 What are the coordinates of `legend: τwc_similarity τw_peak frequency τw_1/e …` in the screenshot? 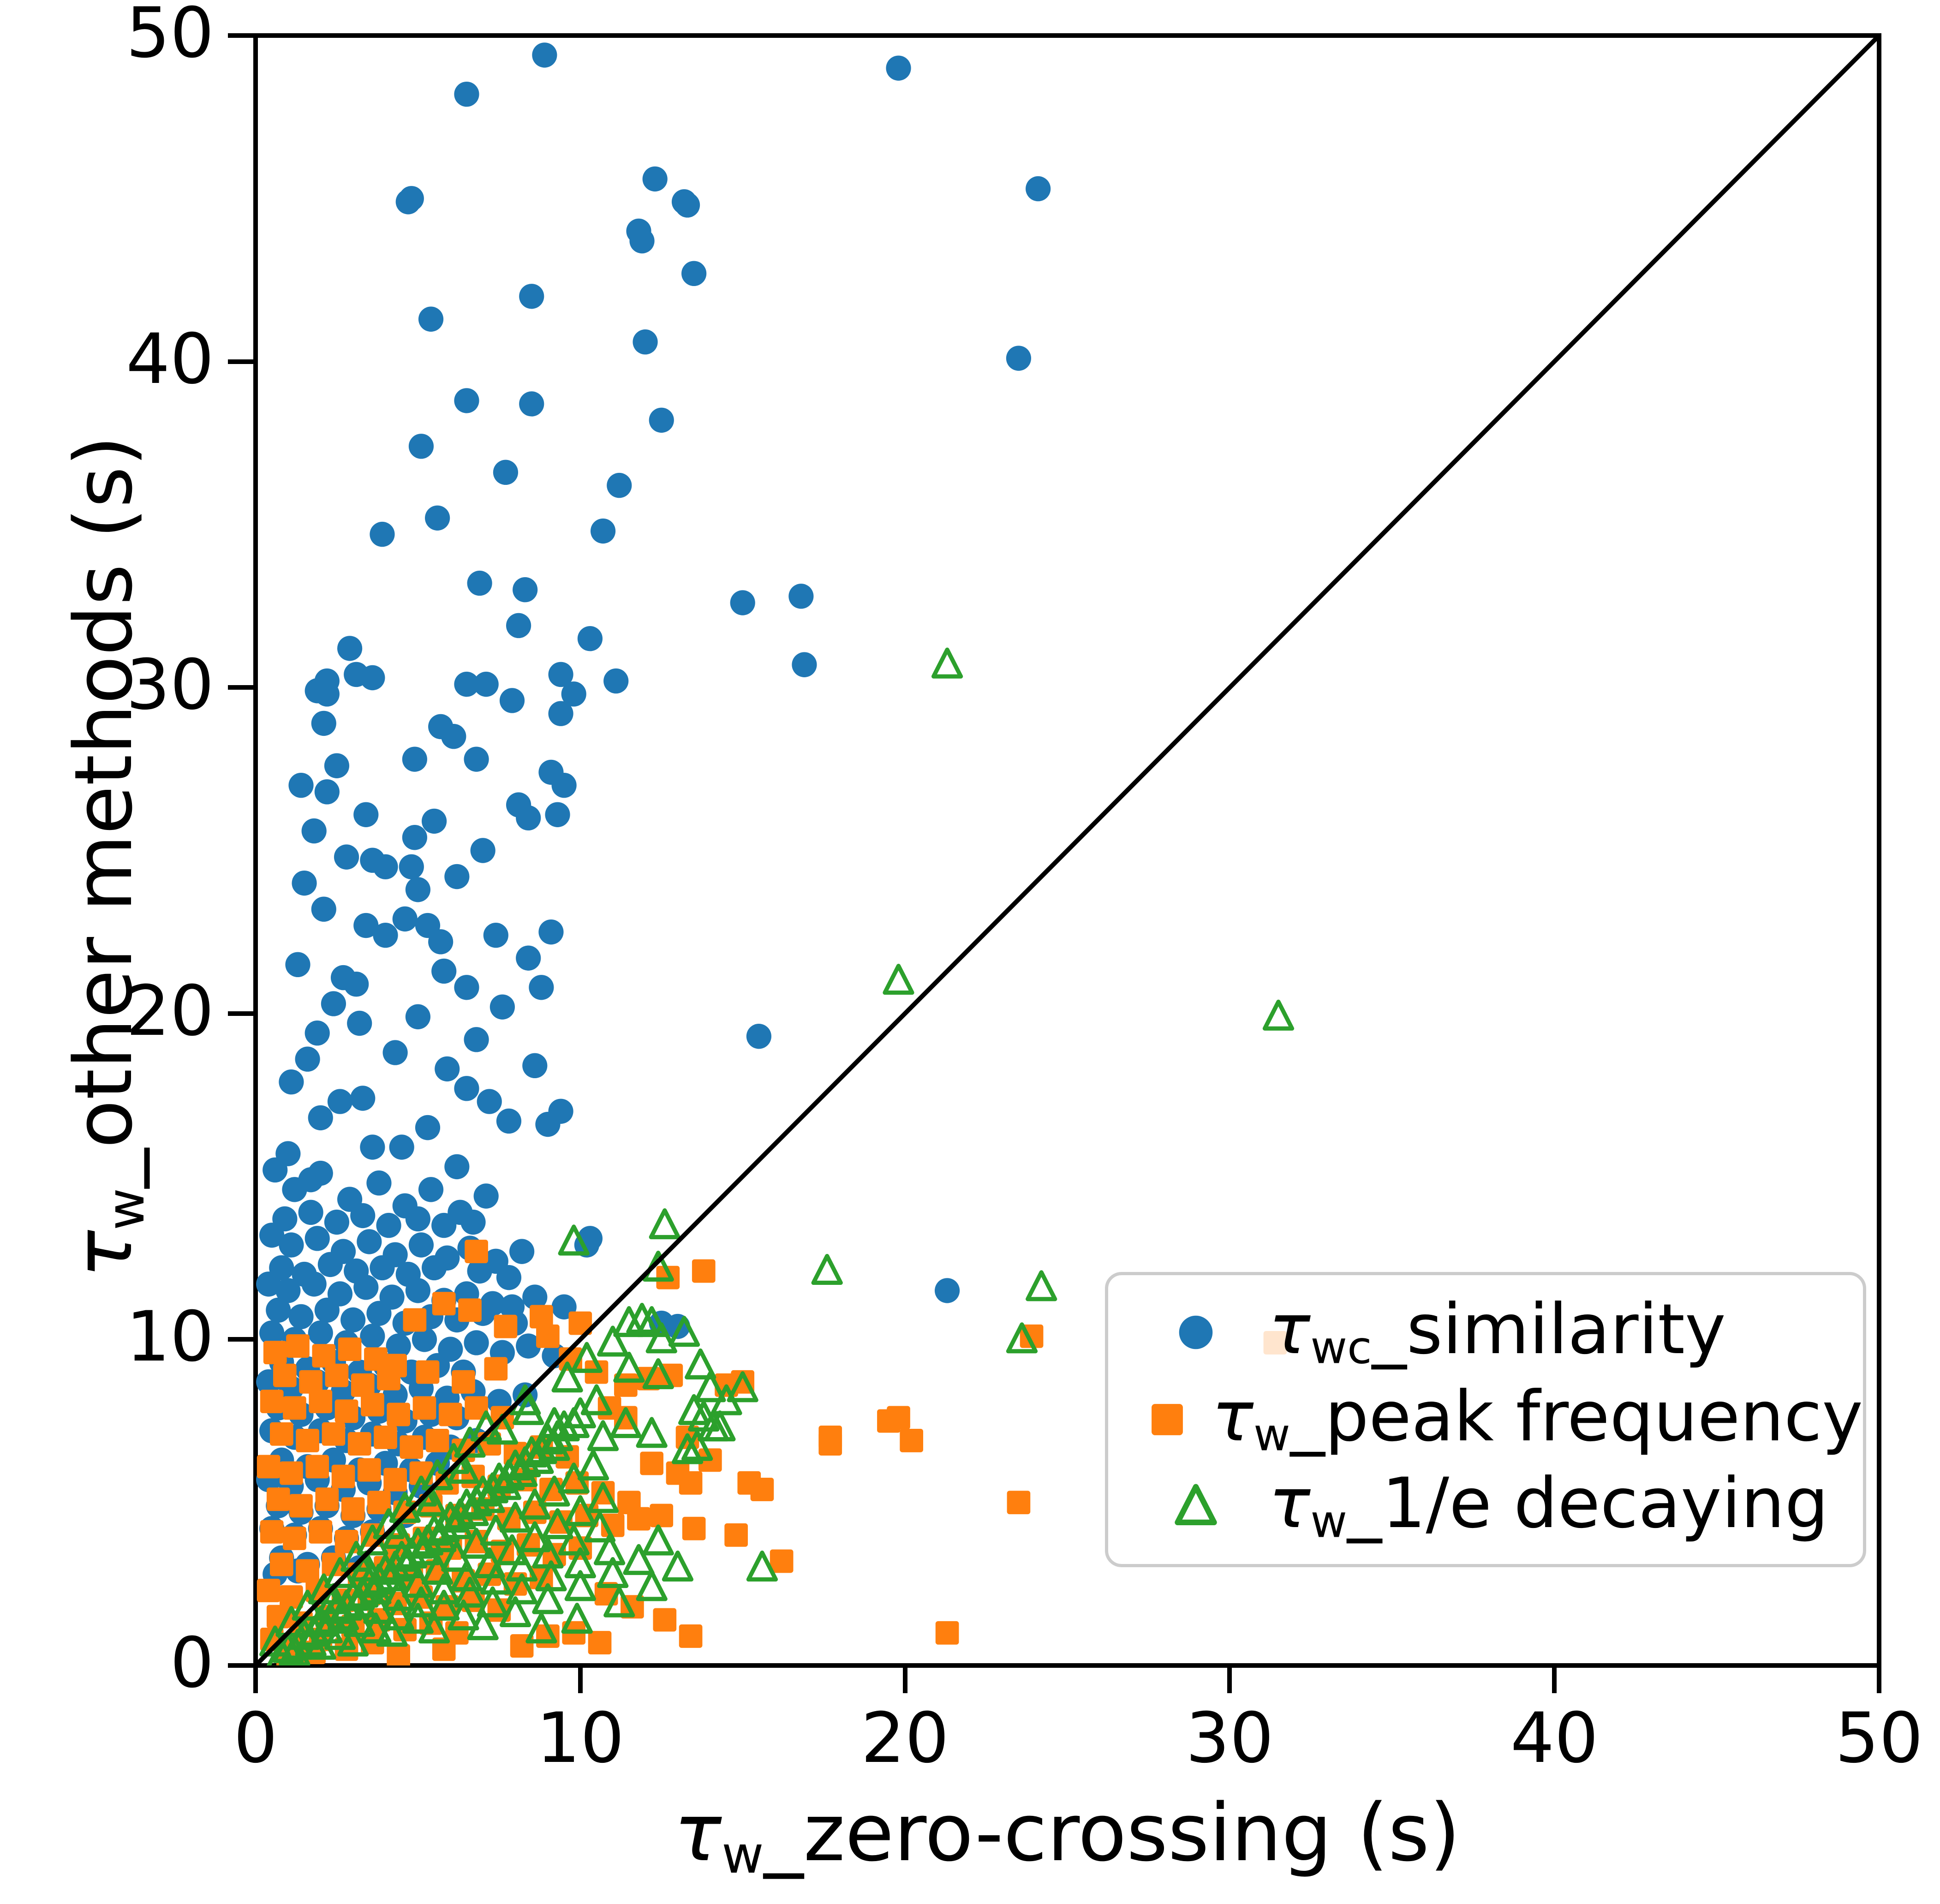 It's located at (1485, 1420).